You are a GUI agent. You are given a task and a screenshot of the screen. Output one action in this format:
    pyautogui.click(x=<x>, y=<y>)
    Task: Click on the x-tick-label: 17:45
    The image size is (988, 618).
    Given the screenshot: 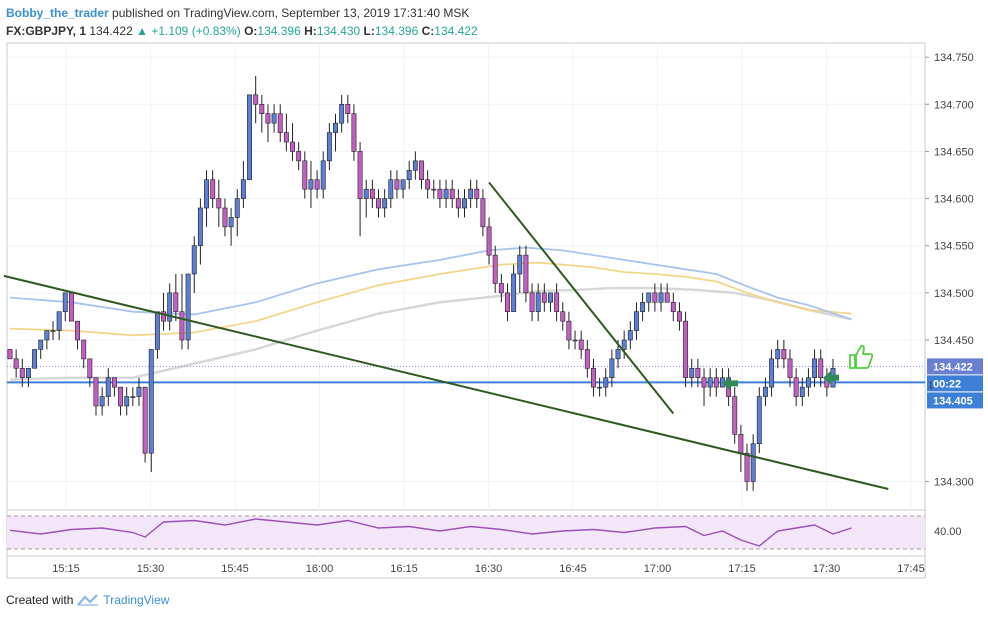 What is the action you would take?
    pyautogui.click(x=911, y=569)
    